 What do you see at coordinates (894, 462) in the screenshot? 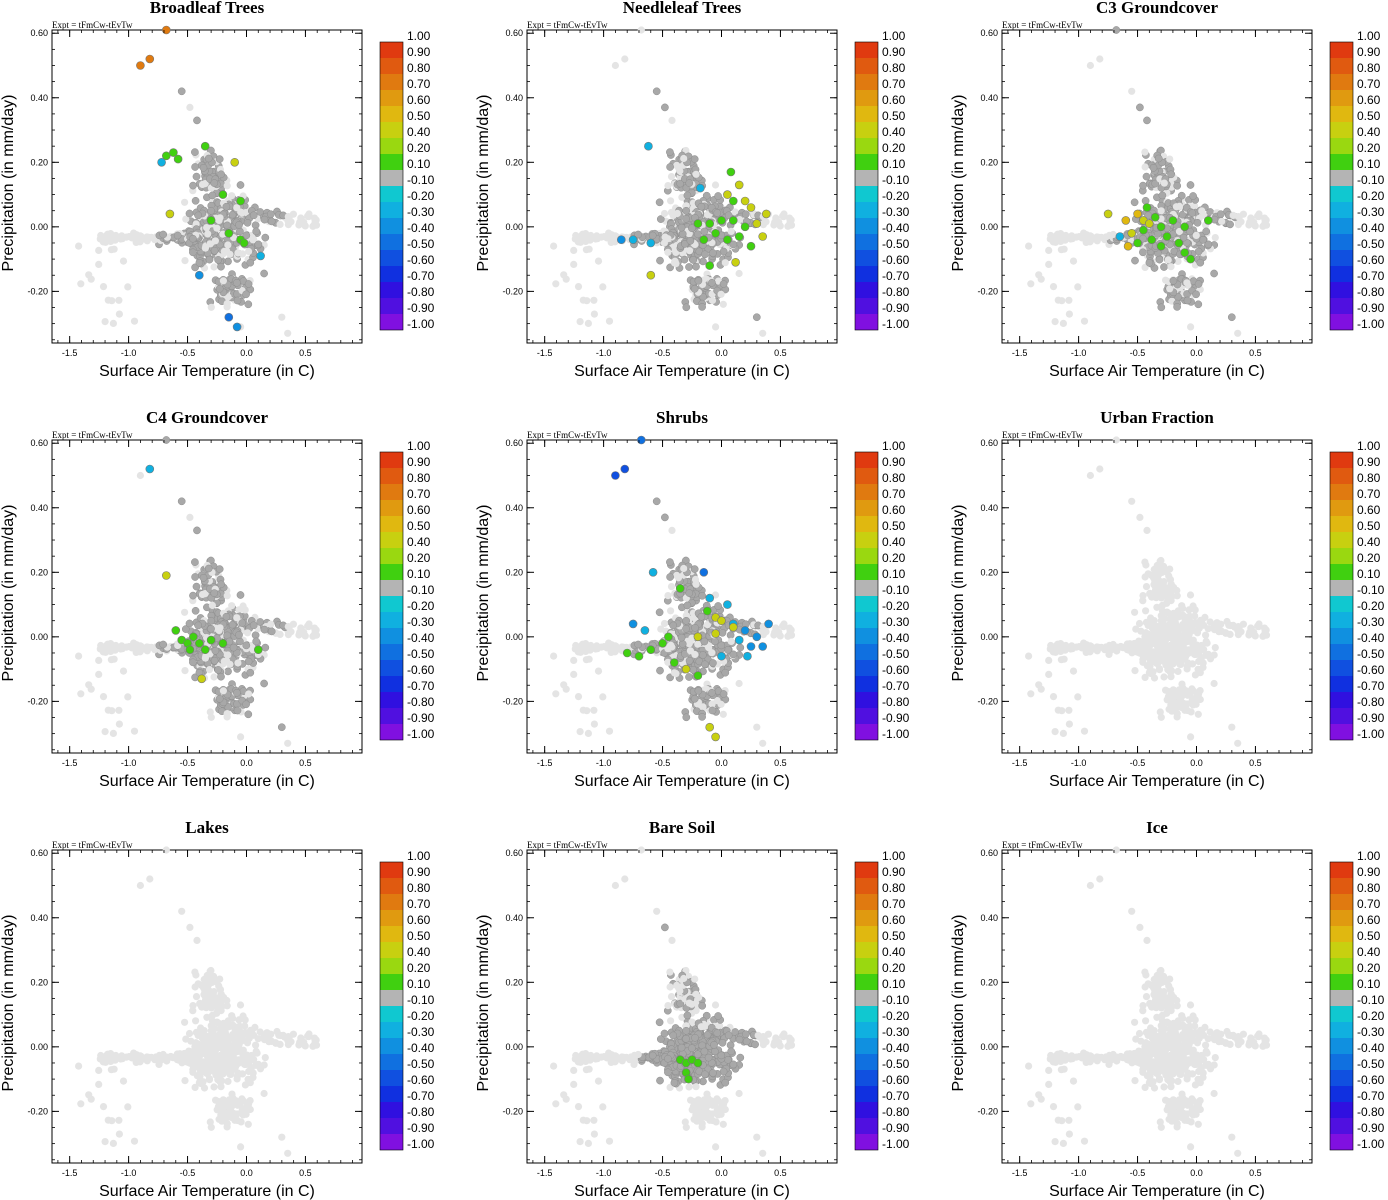
I see `colorbar-label: 0.90` at bounding box center [894, 462].